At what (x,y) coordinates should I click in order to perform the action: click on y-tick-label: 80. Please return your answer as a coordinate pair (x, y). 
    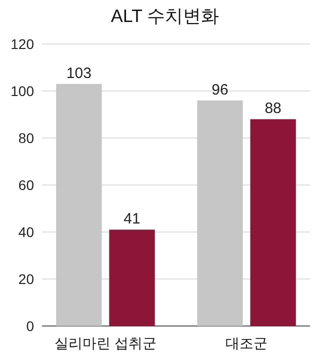
    Looking at the image, I should click on (26, 138).